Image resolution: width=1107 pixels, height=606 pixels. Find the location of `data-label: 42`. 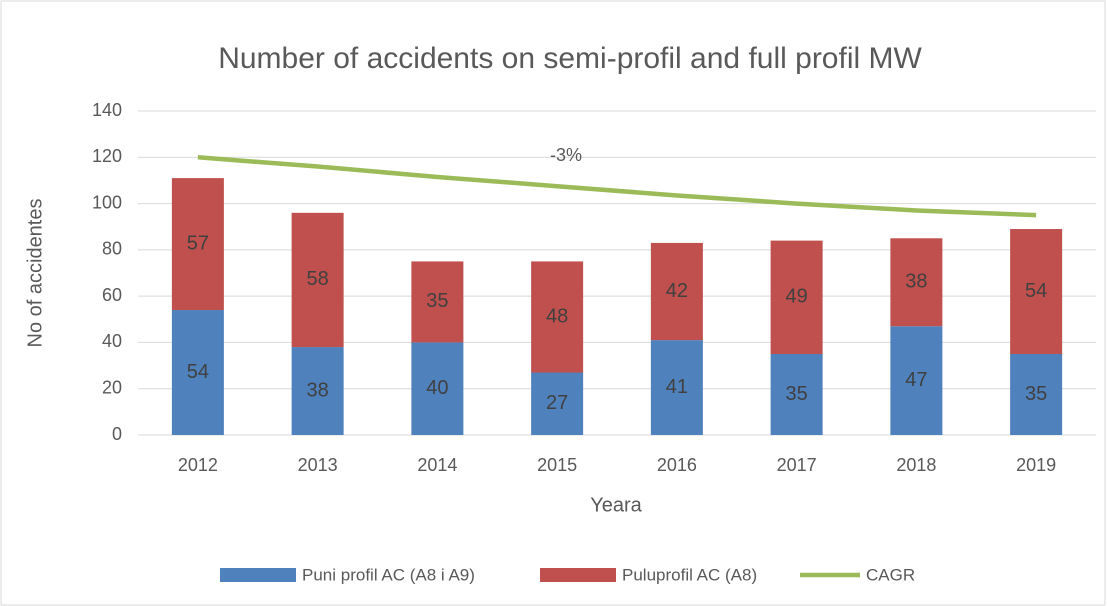

data-label: 42 is located at coordinates (677, 291).